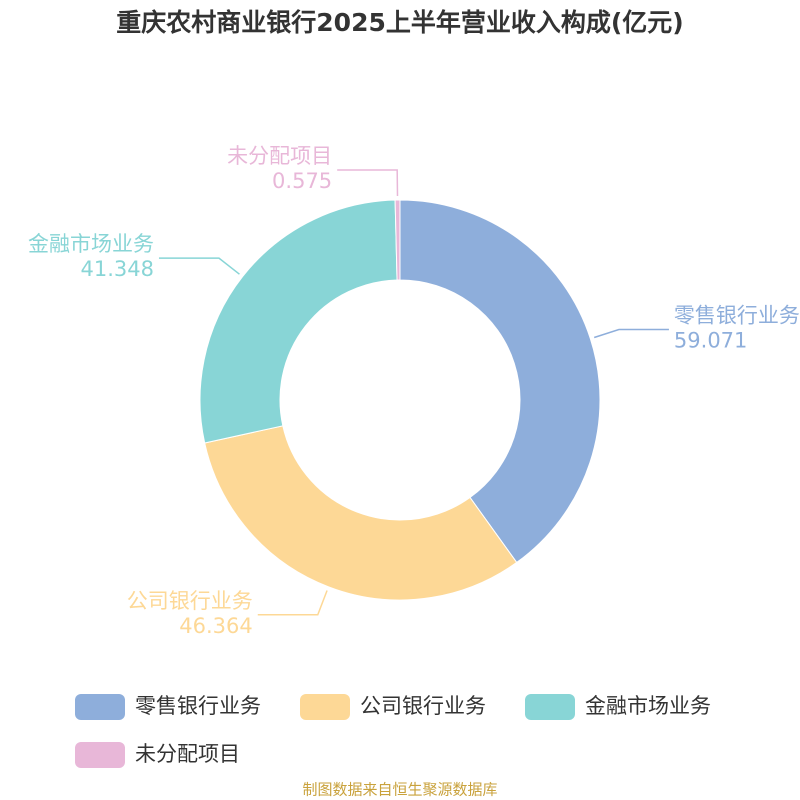 The image size is (800, 800). What do you see at coordinates (737, 316) in the screenshot?
I see `slice-label: 零售银行业务` at bounding box center [737, 316].